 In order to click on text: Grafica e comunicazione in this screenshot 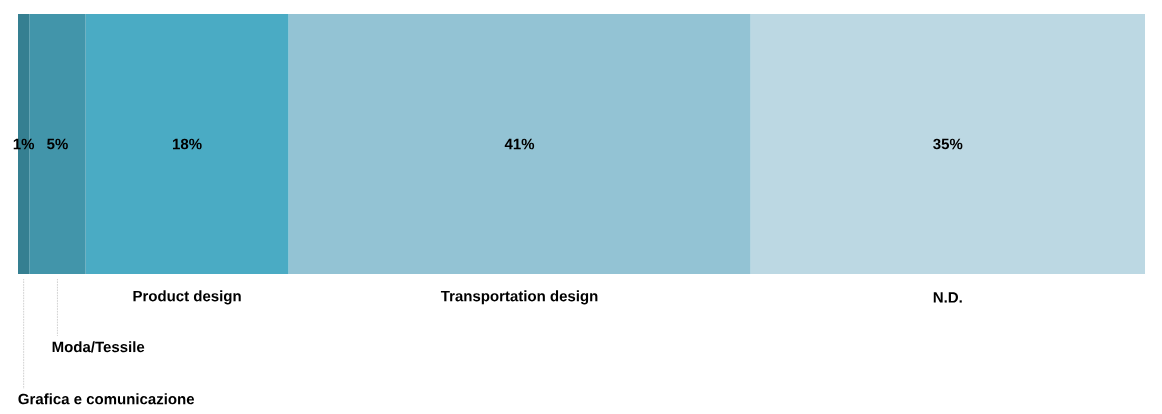, I will do `click(106, 399)`.